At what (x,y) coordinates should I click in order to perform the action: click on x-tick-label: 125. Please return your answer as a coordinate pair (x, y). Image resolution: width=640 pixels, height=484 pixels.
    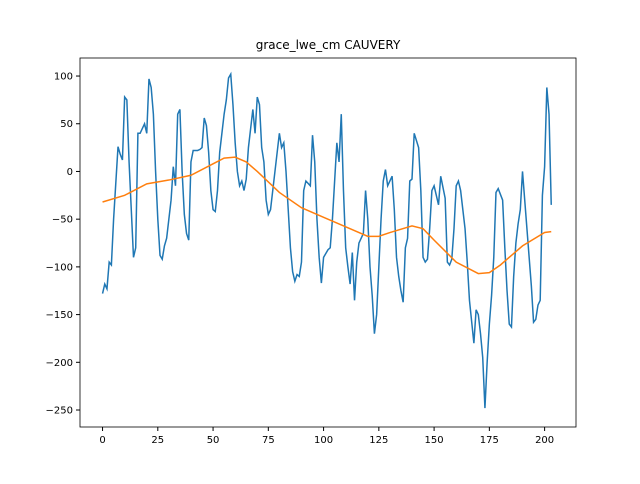
    Looking at the image, I should click on (378, 440).